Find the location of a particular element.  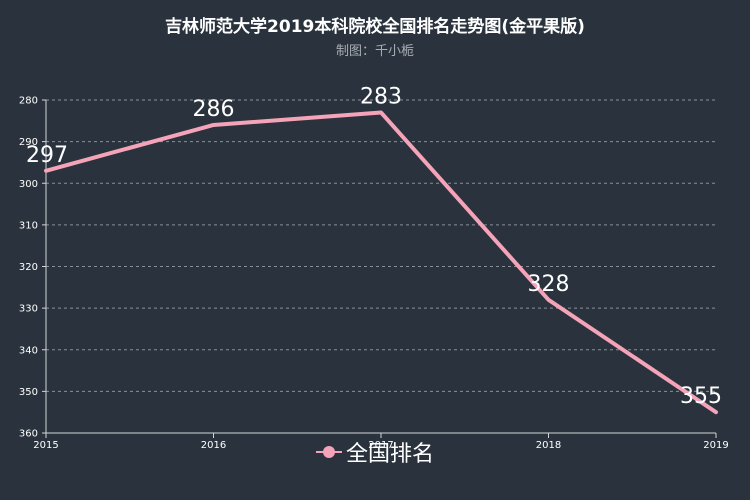

x-tick-label: 2015 is located at coordinates (45, 445).